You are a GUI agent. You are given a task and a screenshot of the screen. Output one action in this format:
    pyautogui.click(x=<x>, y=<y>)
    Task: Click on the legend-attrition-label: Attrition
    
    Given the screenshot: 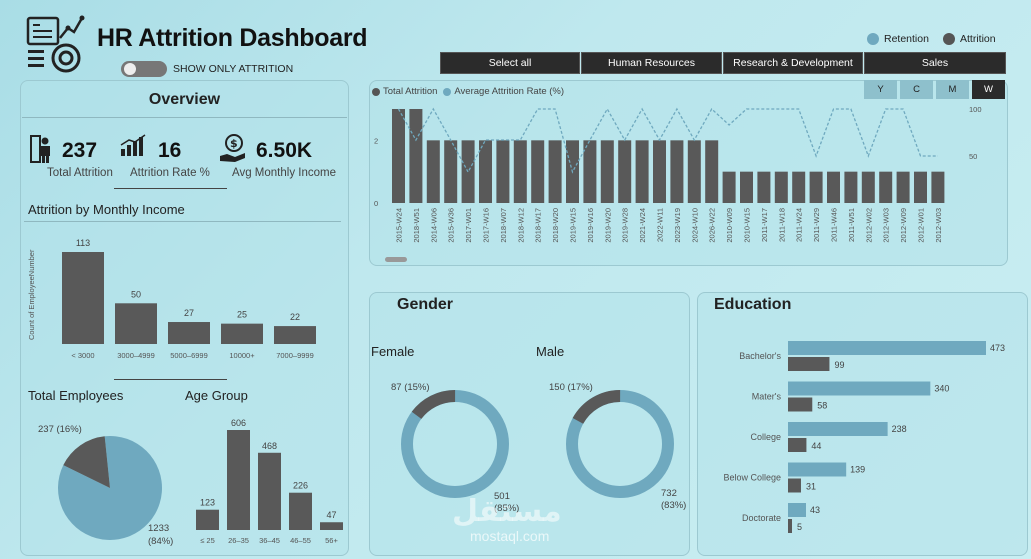 What is the action you would take?
    pyautogui.click(x=978, y=39)
    